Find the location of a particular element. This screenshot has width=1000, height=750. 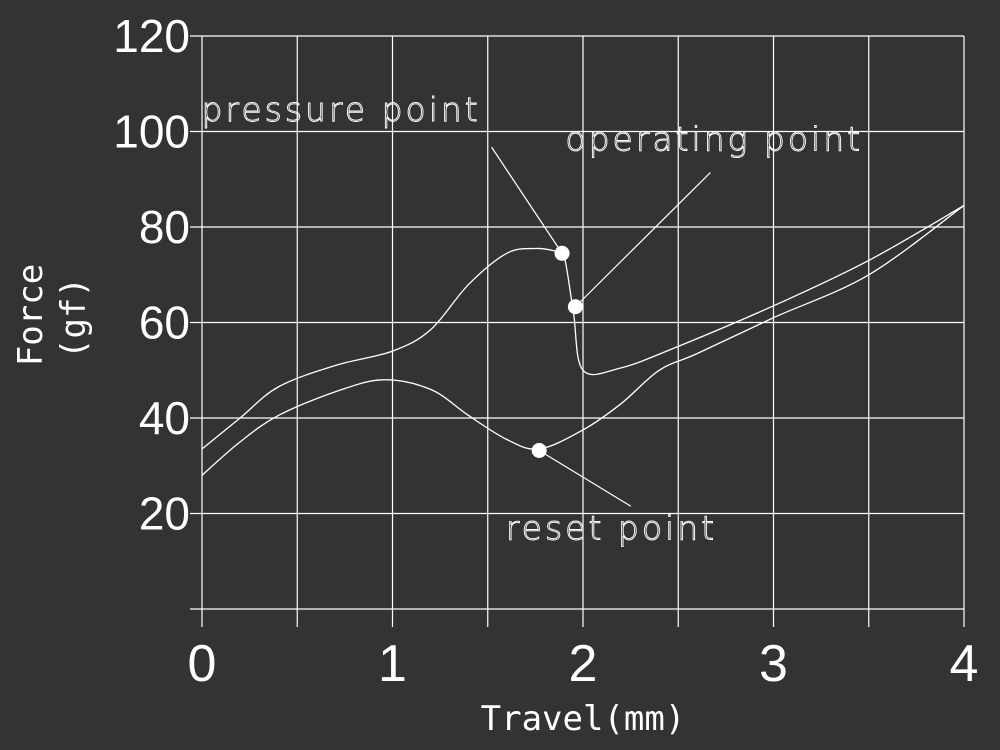

x-axis-label: Travel(mm) is located at coordinates (583, 719).